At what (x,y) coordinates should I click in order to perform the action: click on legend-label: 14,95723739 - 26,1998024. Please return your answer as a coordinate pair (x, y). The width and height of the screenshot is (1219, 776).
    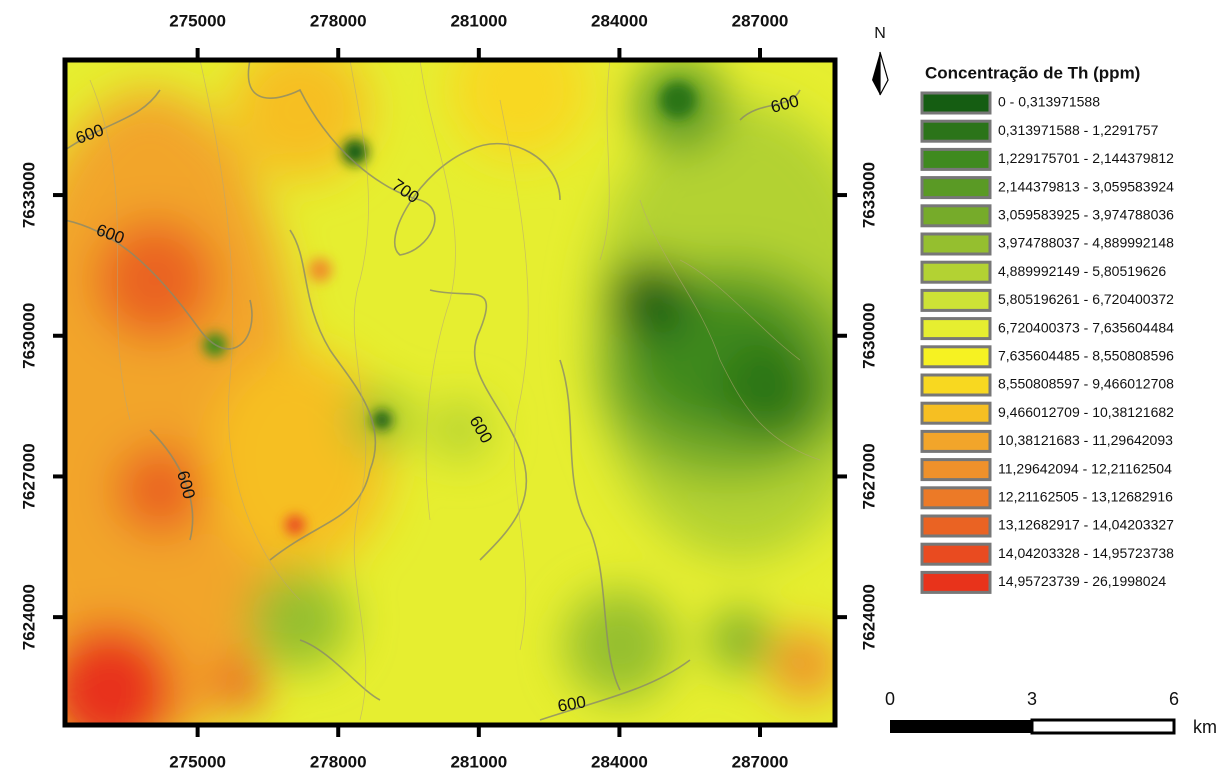
    Looking at the image, I should click on (1082, 581).